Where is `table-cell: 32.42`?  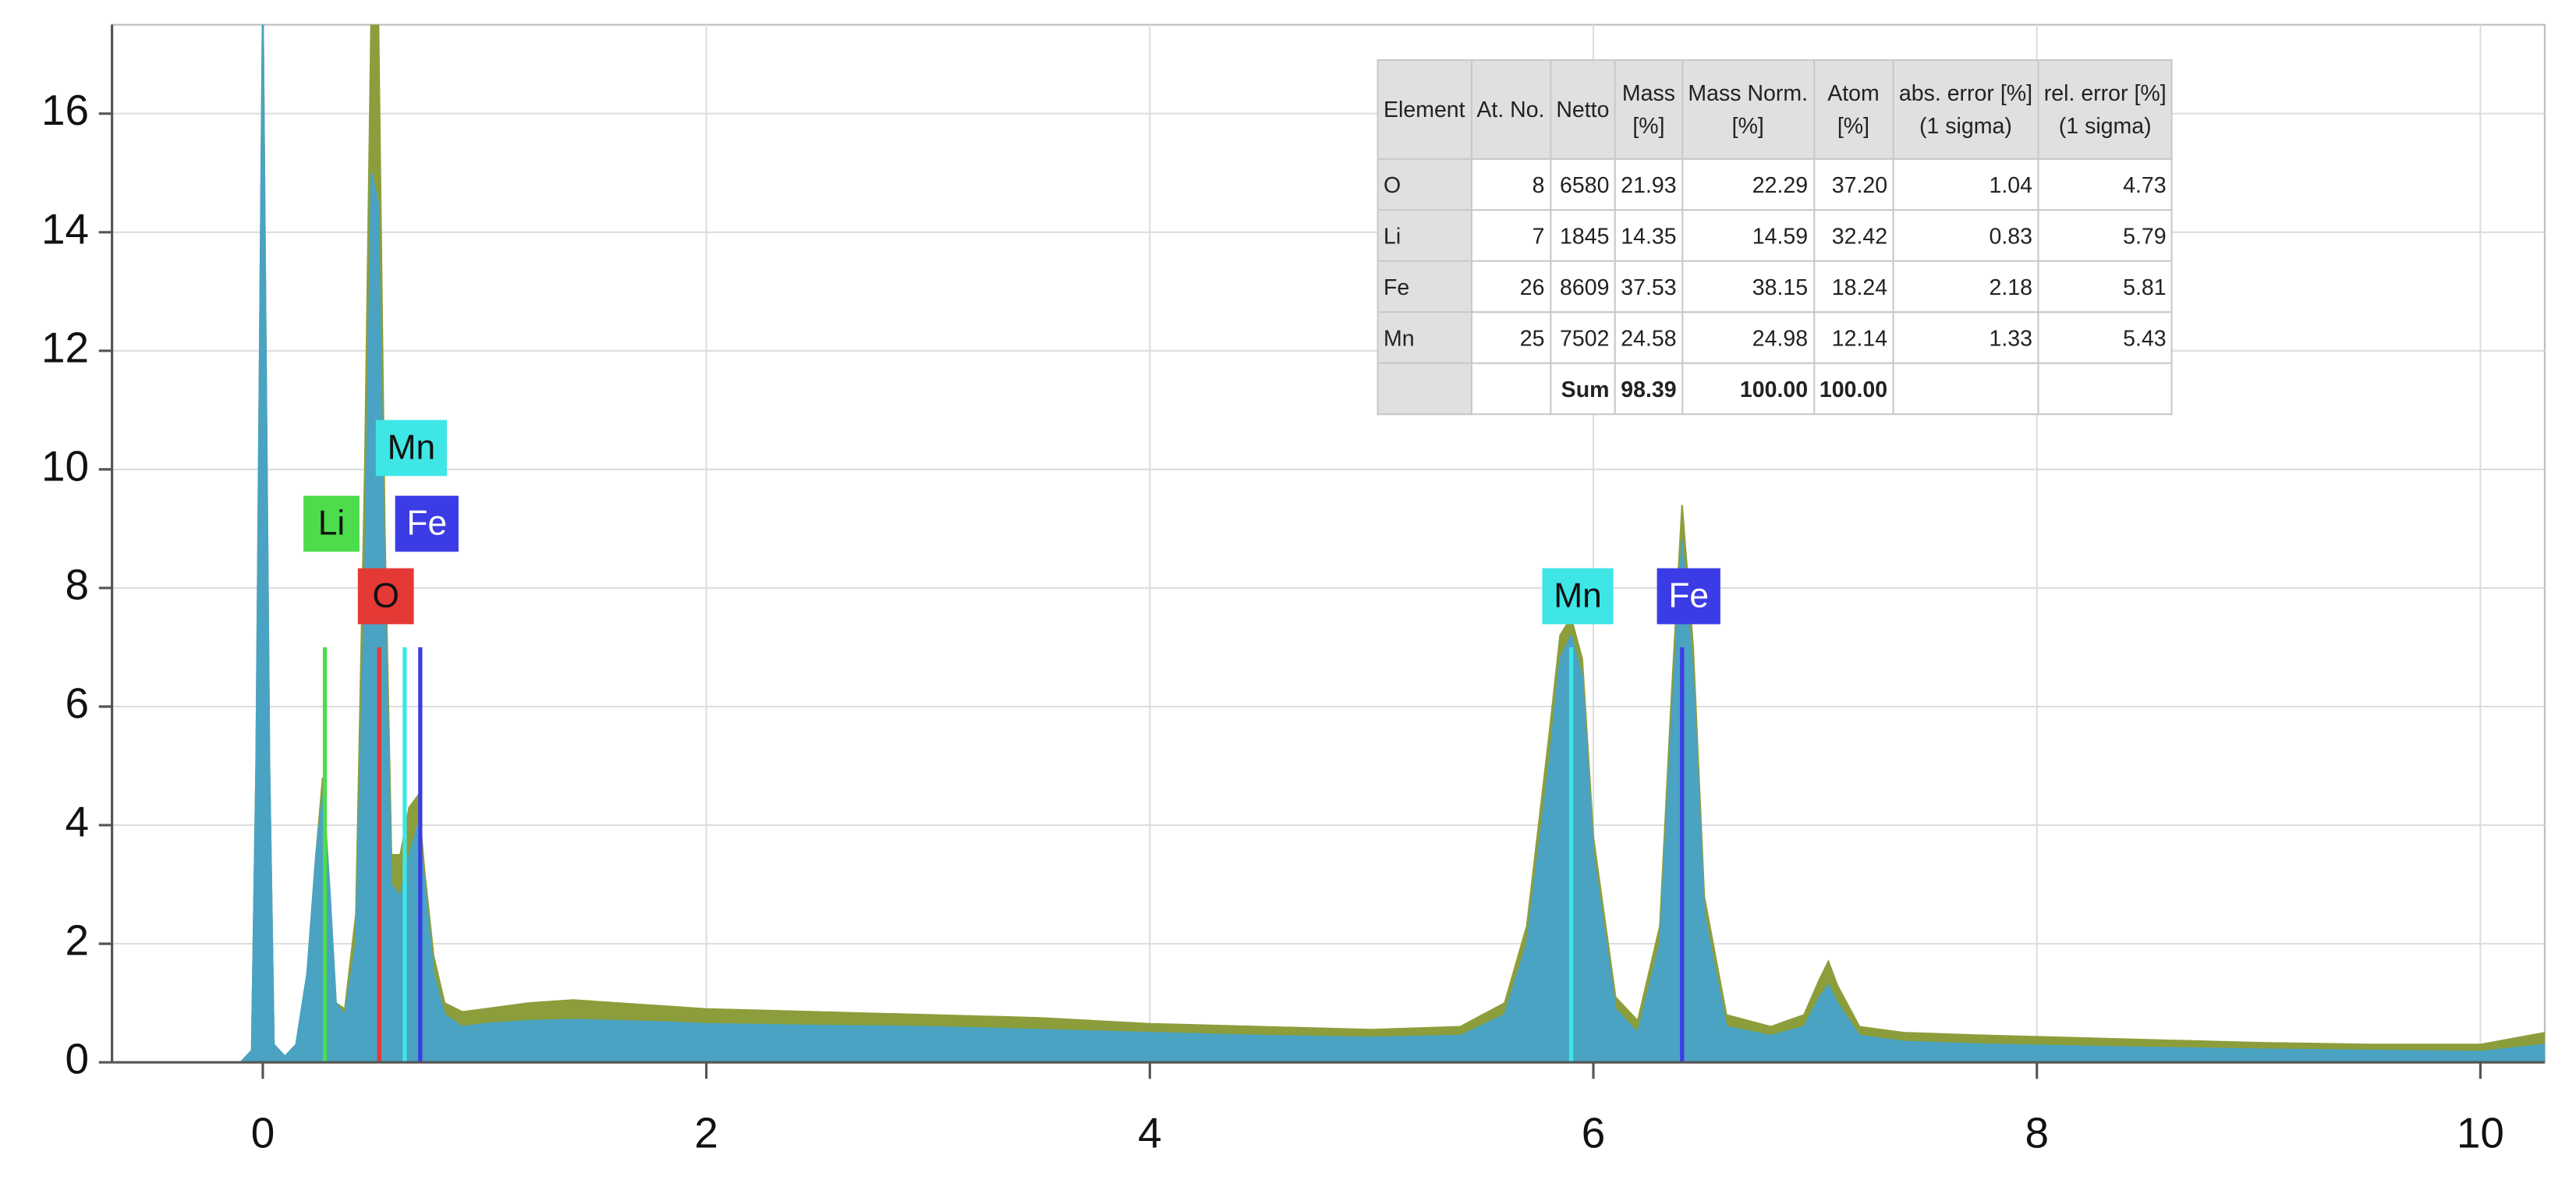
table-cell: 32.42 is located at coordinates (1853, 236).